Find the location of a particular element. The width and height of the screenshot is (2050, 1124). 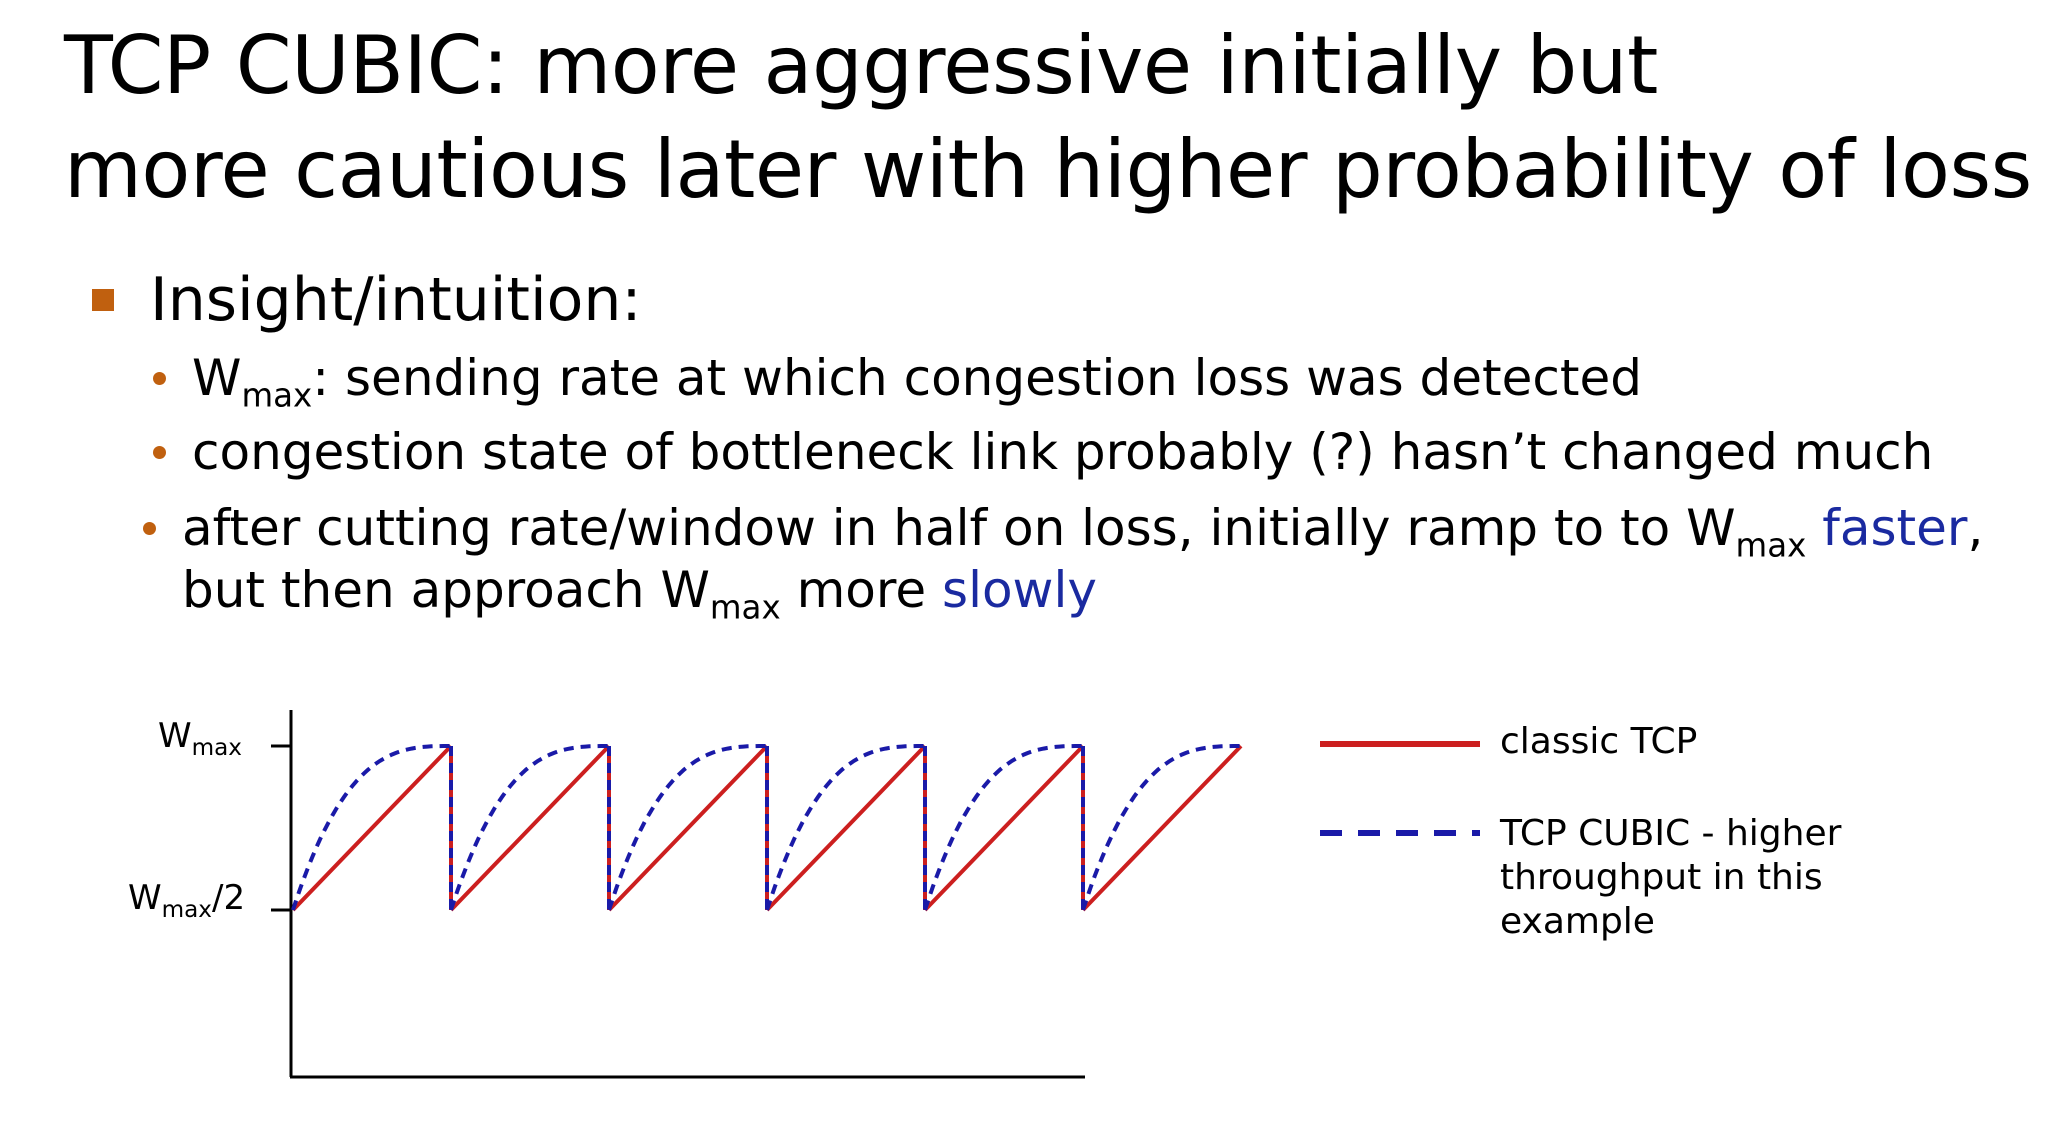

faster-text: faster is located at coordinates (1887, 528).